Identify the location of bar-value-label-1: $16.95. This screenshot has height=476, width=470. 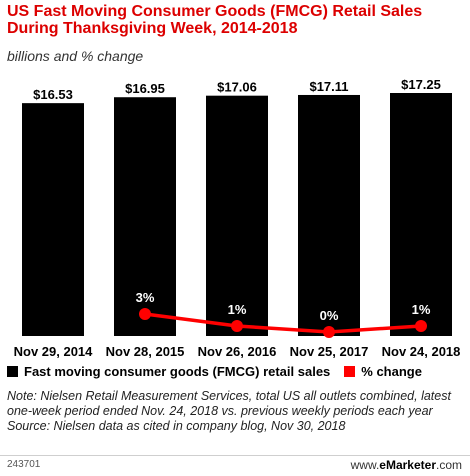
(145, 88).